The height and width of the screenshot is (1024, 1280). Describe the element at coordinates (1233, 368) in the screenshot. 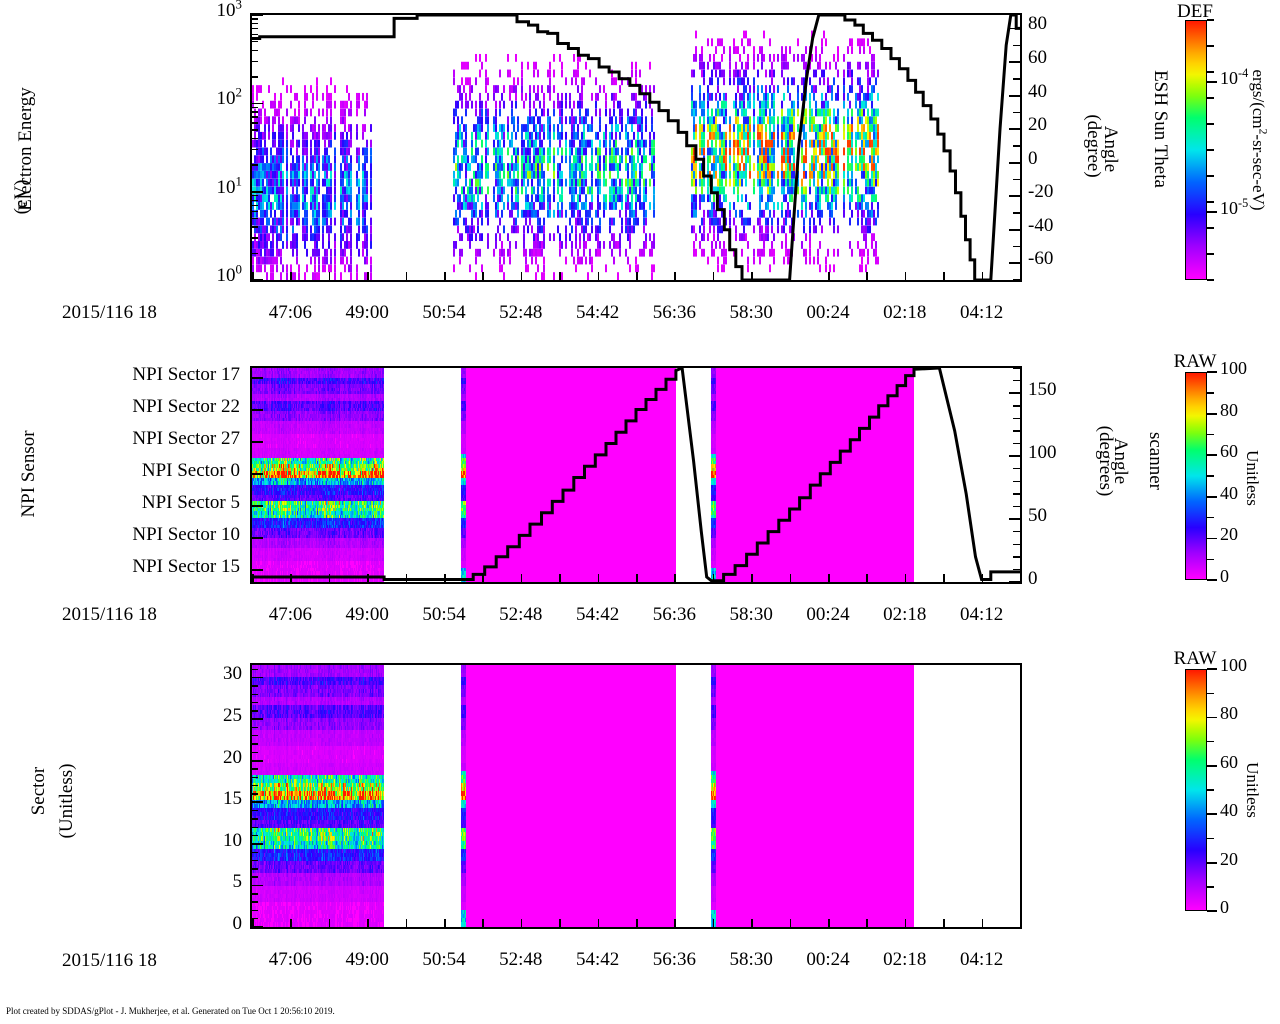

I see `panel2-colorbar-tick-label: 100` at that location.